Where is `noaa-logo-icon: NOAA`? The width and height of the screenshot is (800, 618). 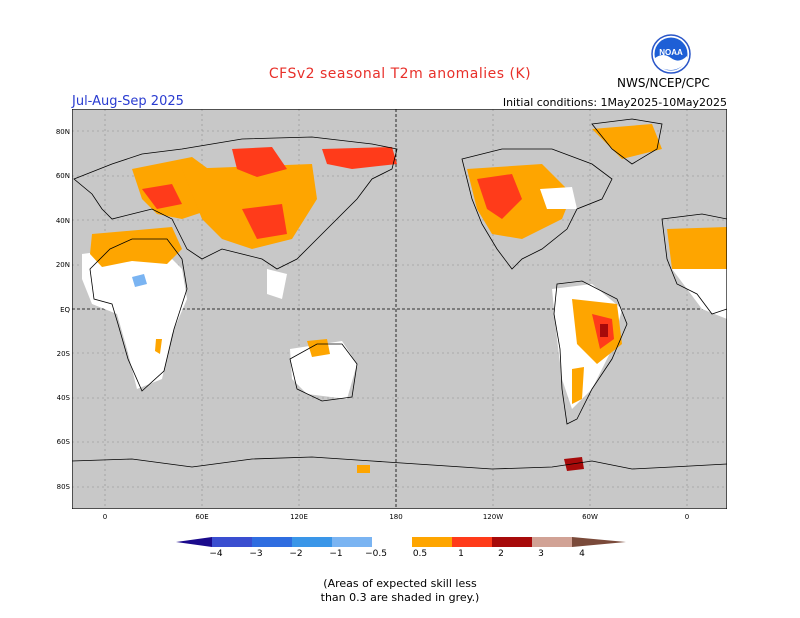 noaa-logo-icon: NOAA is located at coordinates (671, 54).